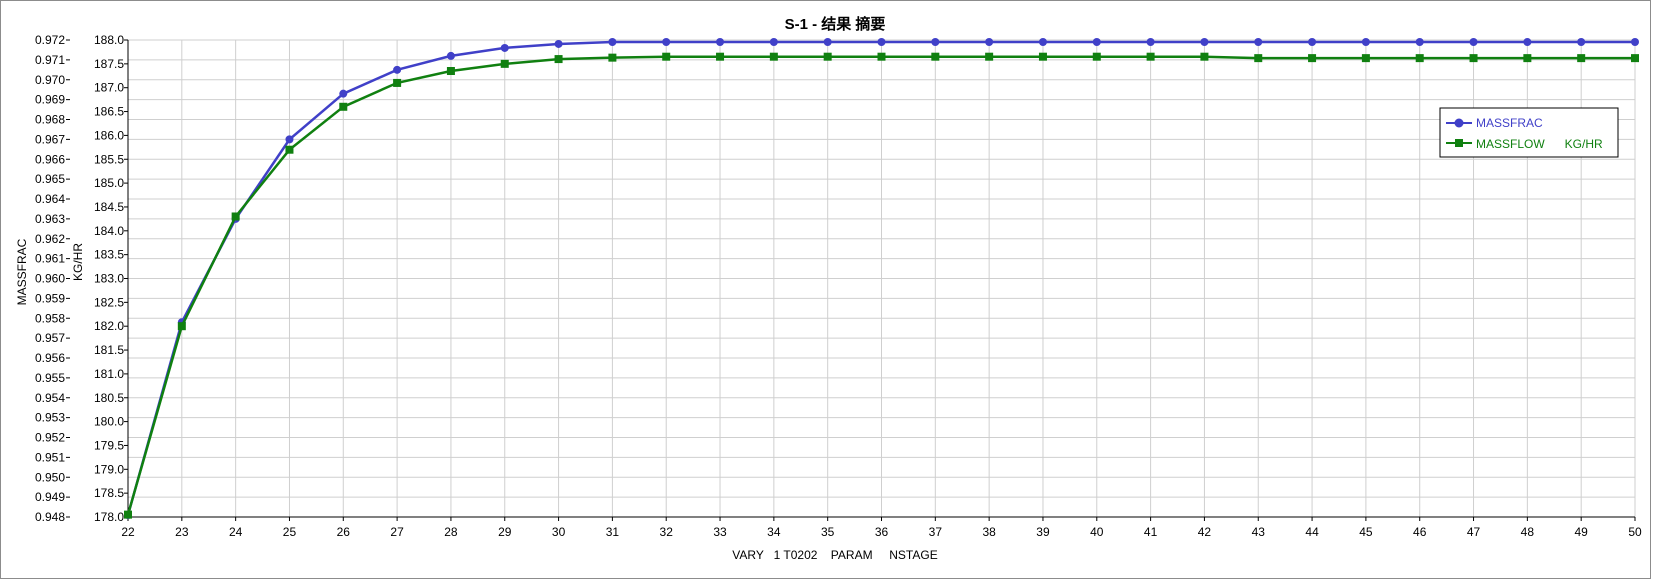  I want to click on x-tick-label: 29, so click(505, 532).